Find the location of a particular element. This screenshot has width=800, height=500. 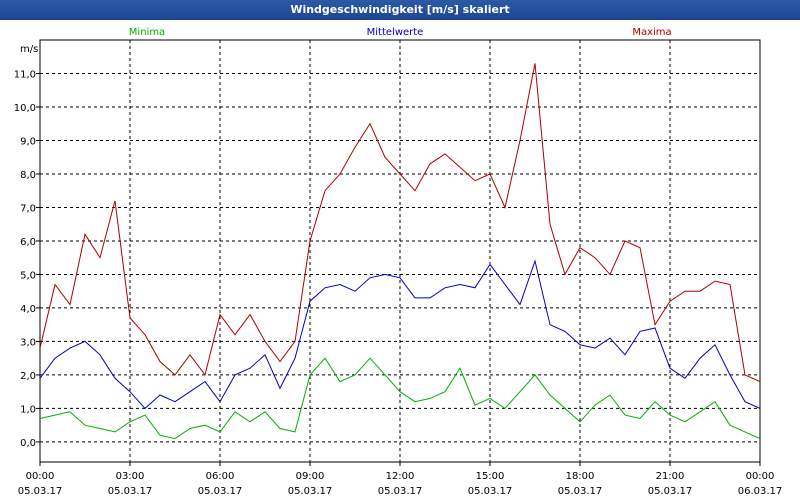

y-tick-label: 5,0 is located at coordinates (28, 275).